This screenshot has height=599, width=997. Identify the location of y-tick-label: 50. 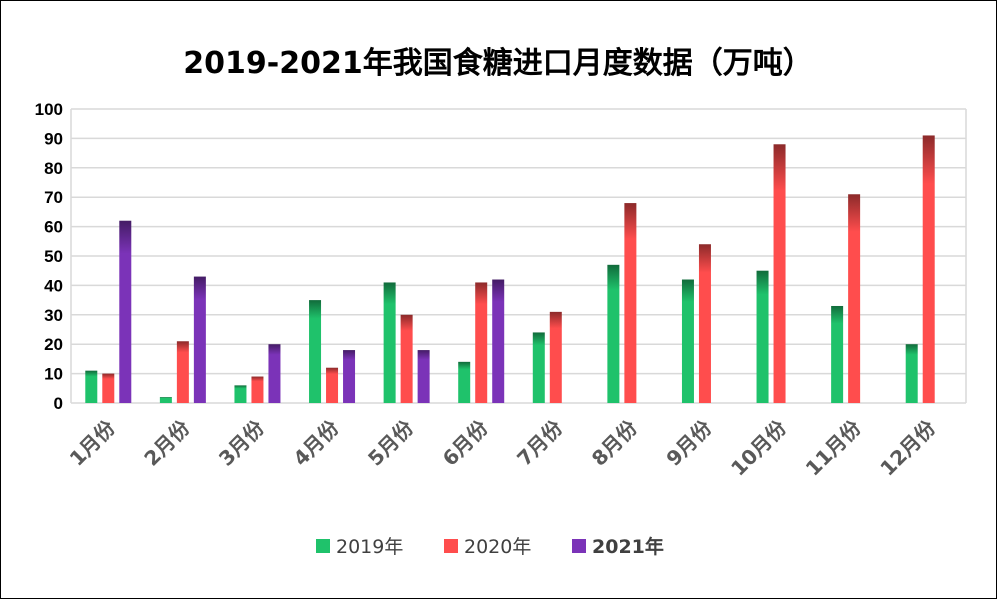
(53, 256).